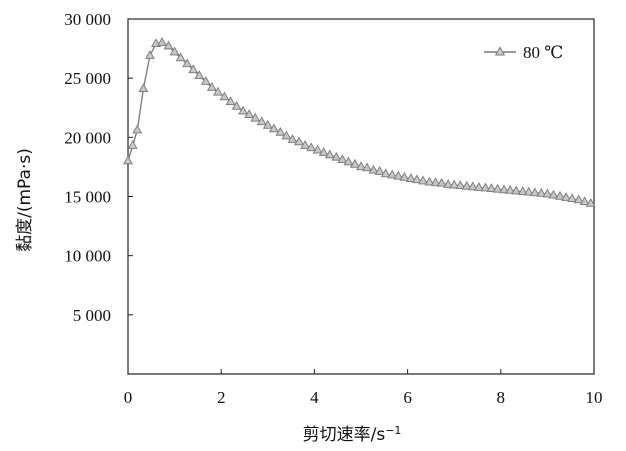  I want to click on y-tick-label: 25 000, so click(87, 78).